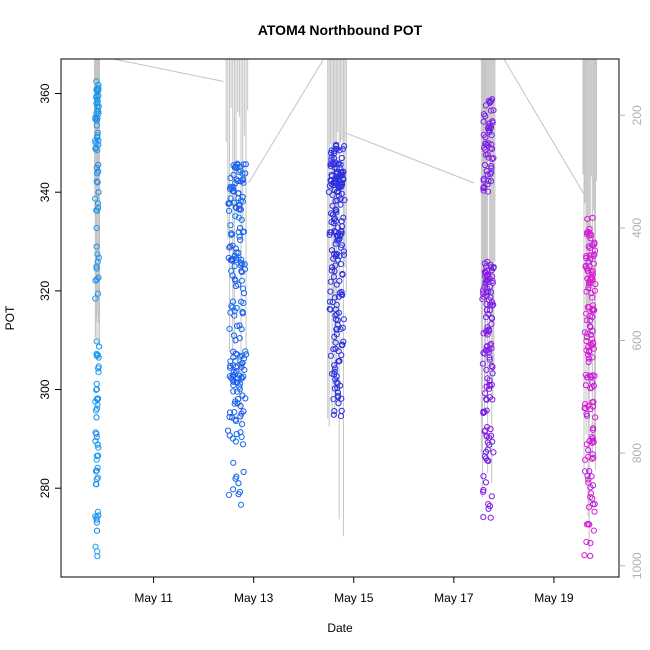 This screenshot has width=650, height=650. I want to click on x-tick-label: May 15, so click(354, 598).